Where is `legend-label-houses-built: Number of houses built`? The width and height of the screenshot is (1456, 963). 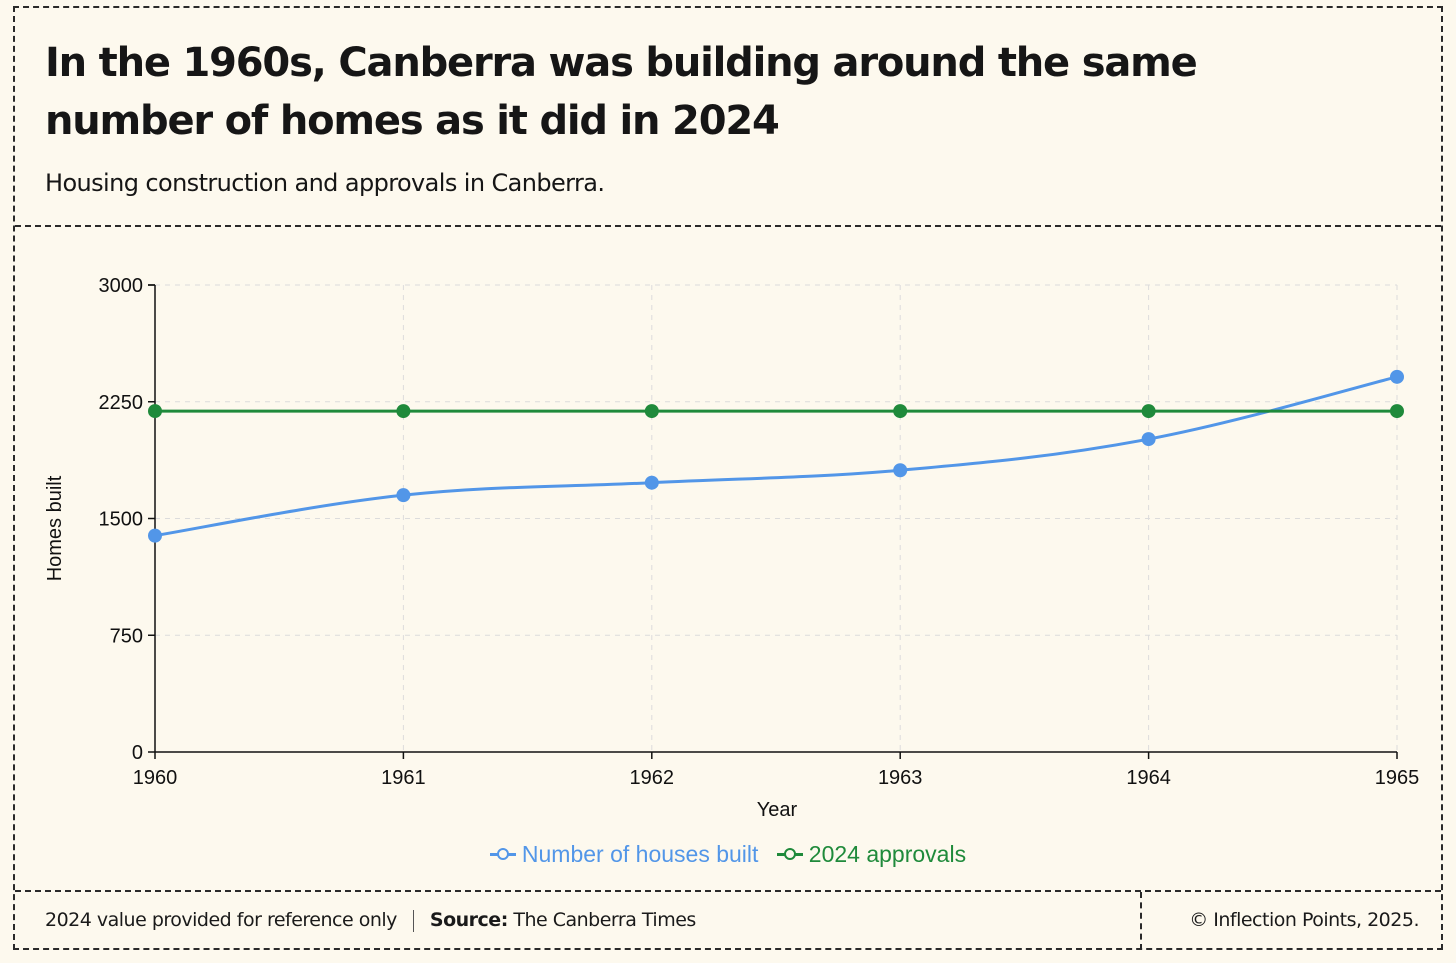
legend-label-houses-built: Number of houses built is located at coordinates (640, 853).